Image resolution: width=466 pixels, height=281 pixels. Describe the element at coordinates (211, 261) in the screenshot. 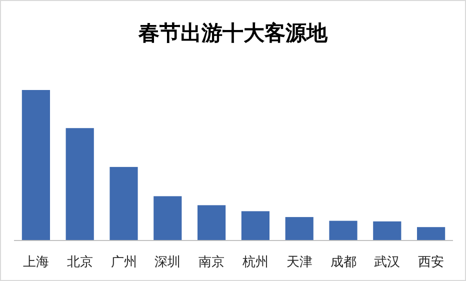

I see `x-tick-label: 南京` at that location.